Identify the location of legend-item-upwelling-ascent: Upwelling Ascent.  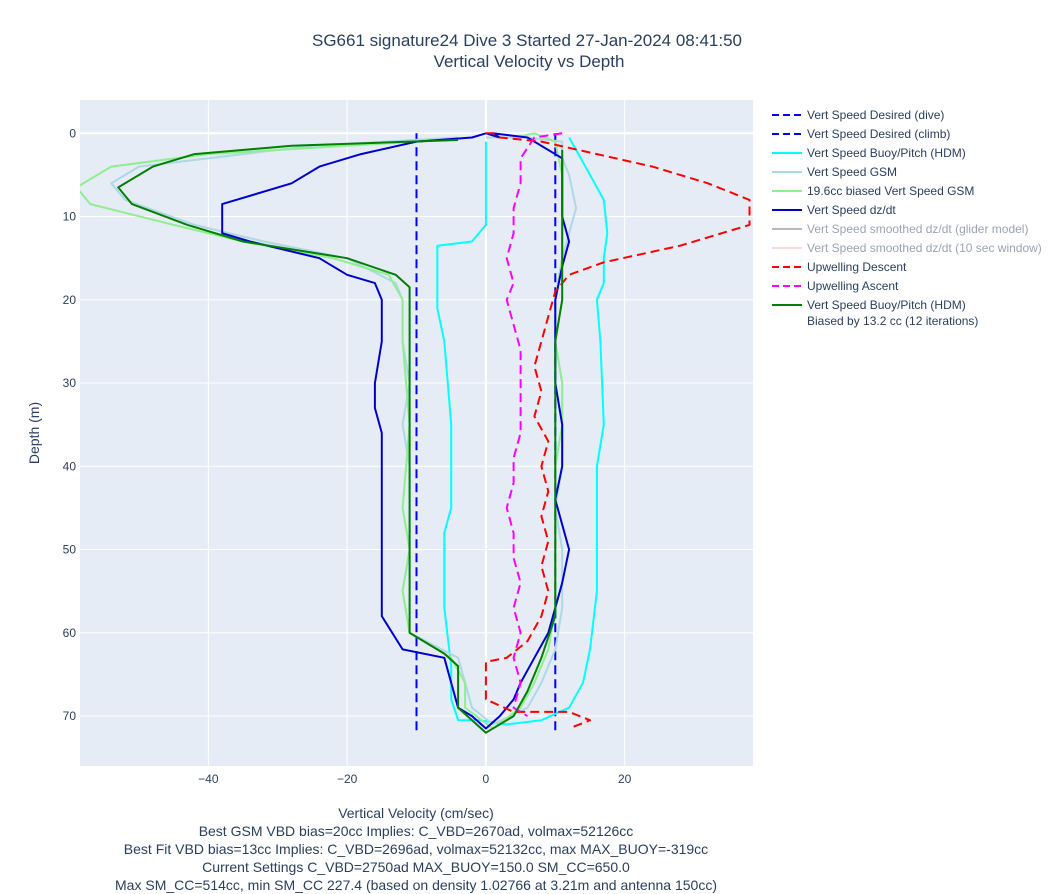
(835, 286).